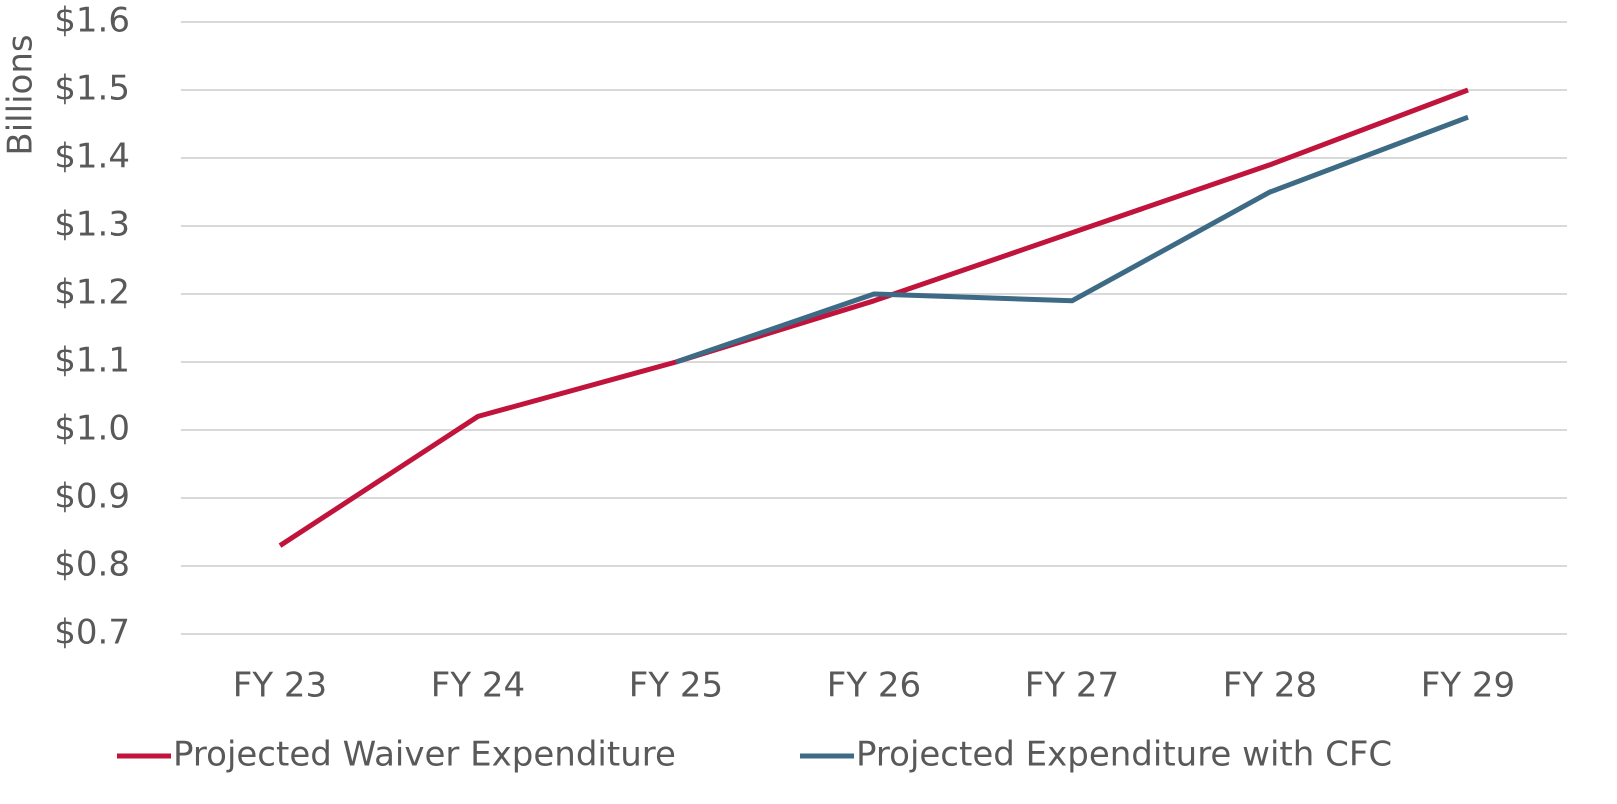 The width and height of the screenshot is (1617, 804). What do you see at coordinates (92, 225) in the screenshot?
I see `y-tick-label: $1.3` at bounding box center [92, 225].